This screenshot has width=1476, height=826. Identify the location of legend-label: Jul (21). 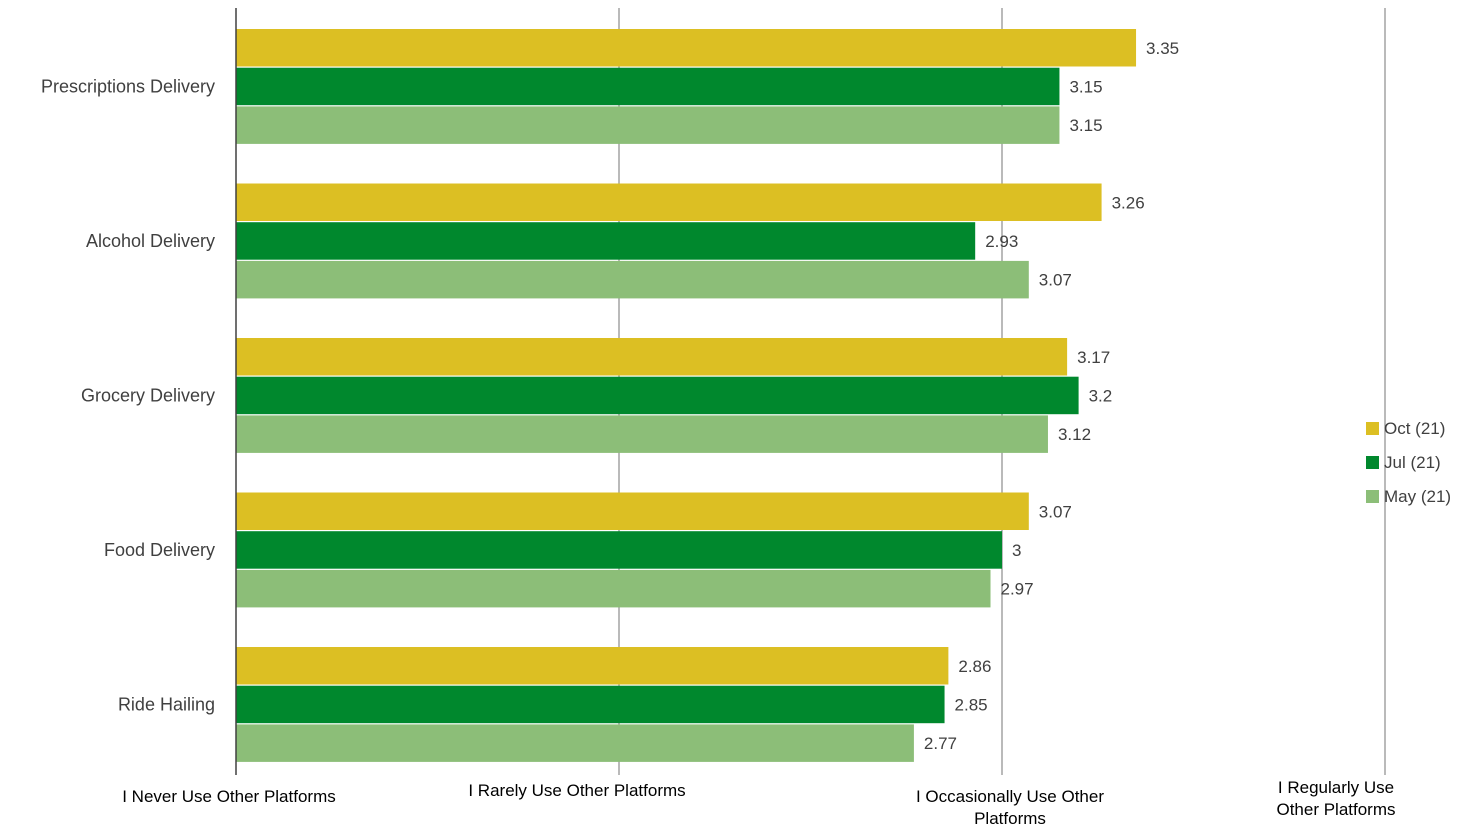
(1412, 462).